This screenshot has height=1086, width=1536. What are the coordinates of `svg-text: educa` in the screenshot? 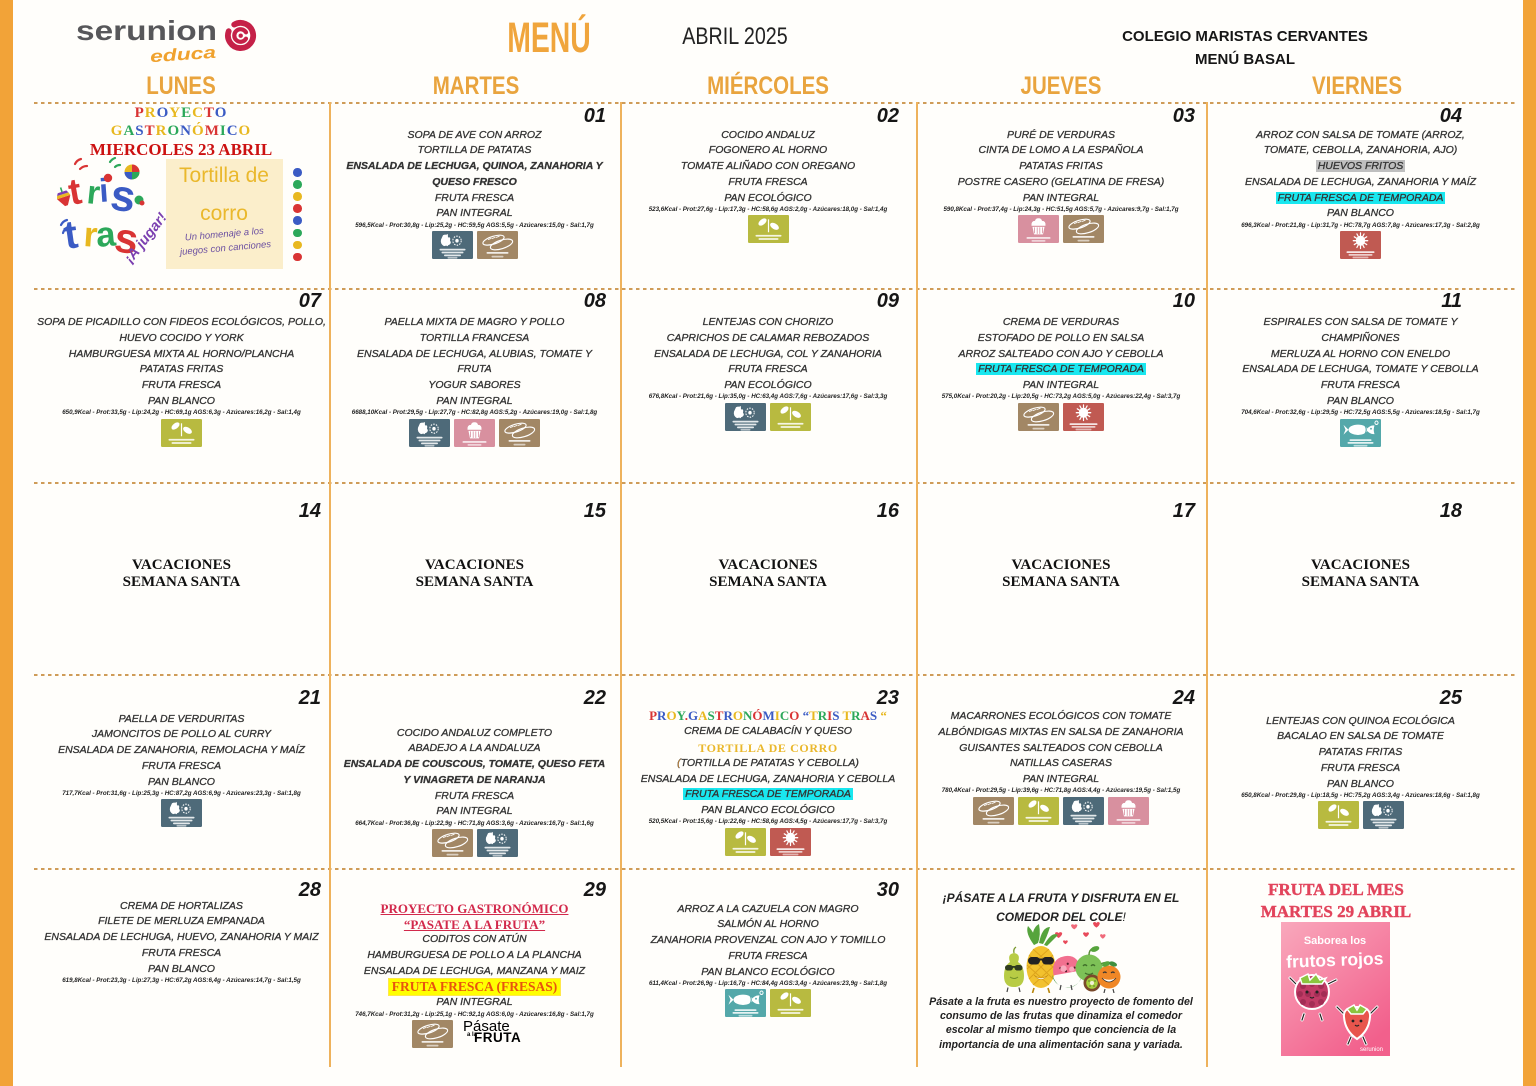 It's located at (182, 55).